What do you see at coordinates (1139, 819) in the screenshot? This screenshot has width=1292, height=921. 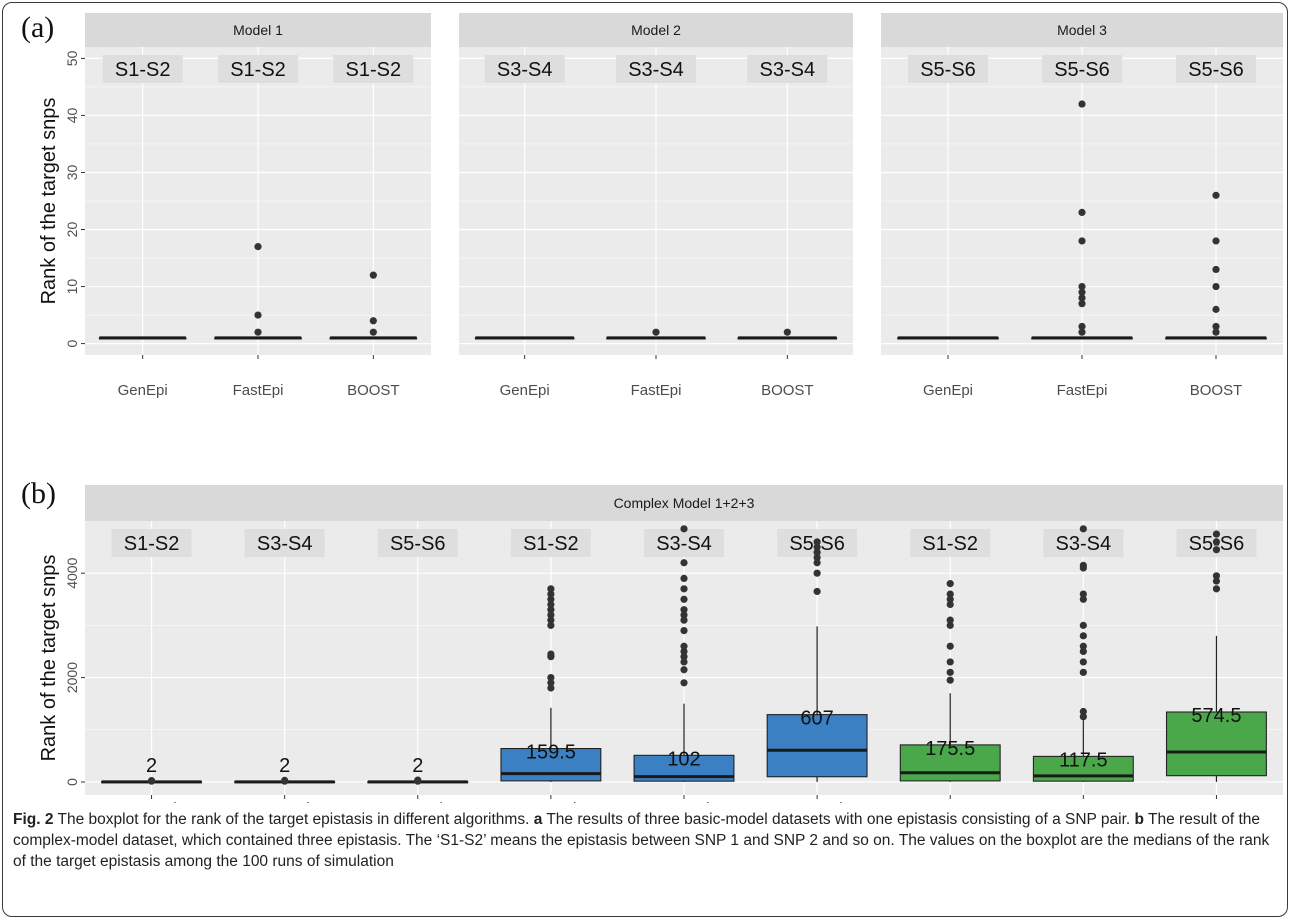 I see `caption-b-label: b` at bounding box center [1139, 819].